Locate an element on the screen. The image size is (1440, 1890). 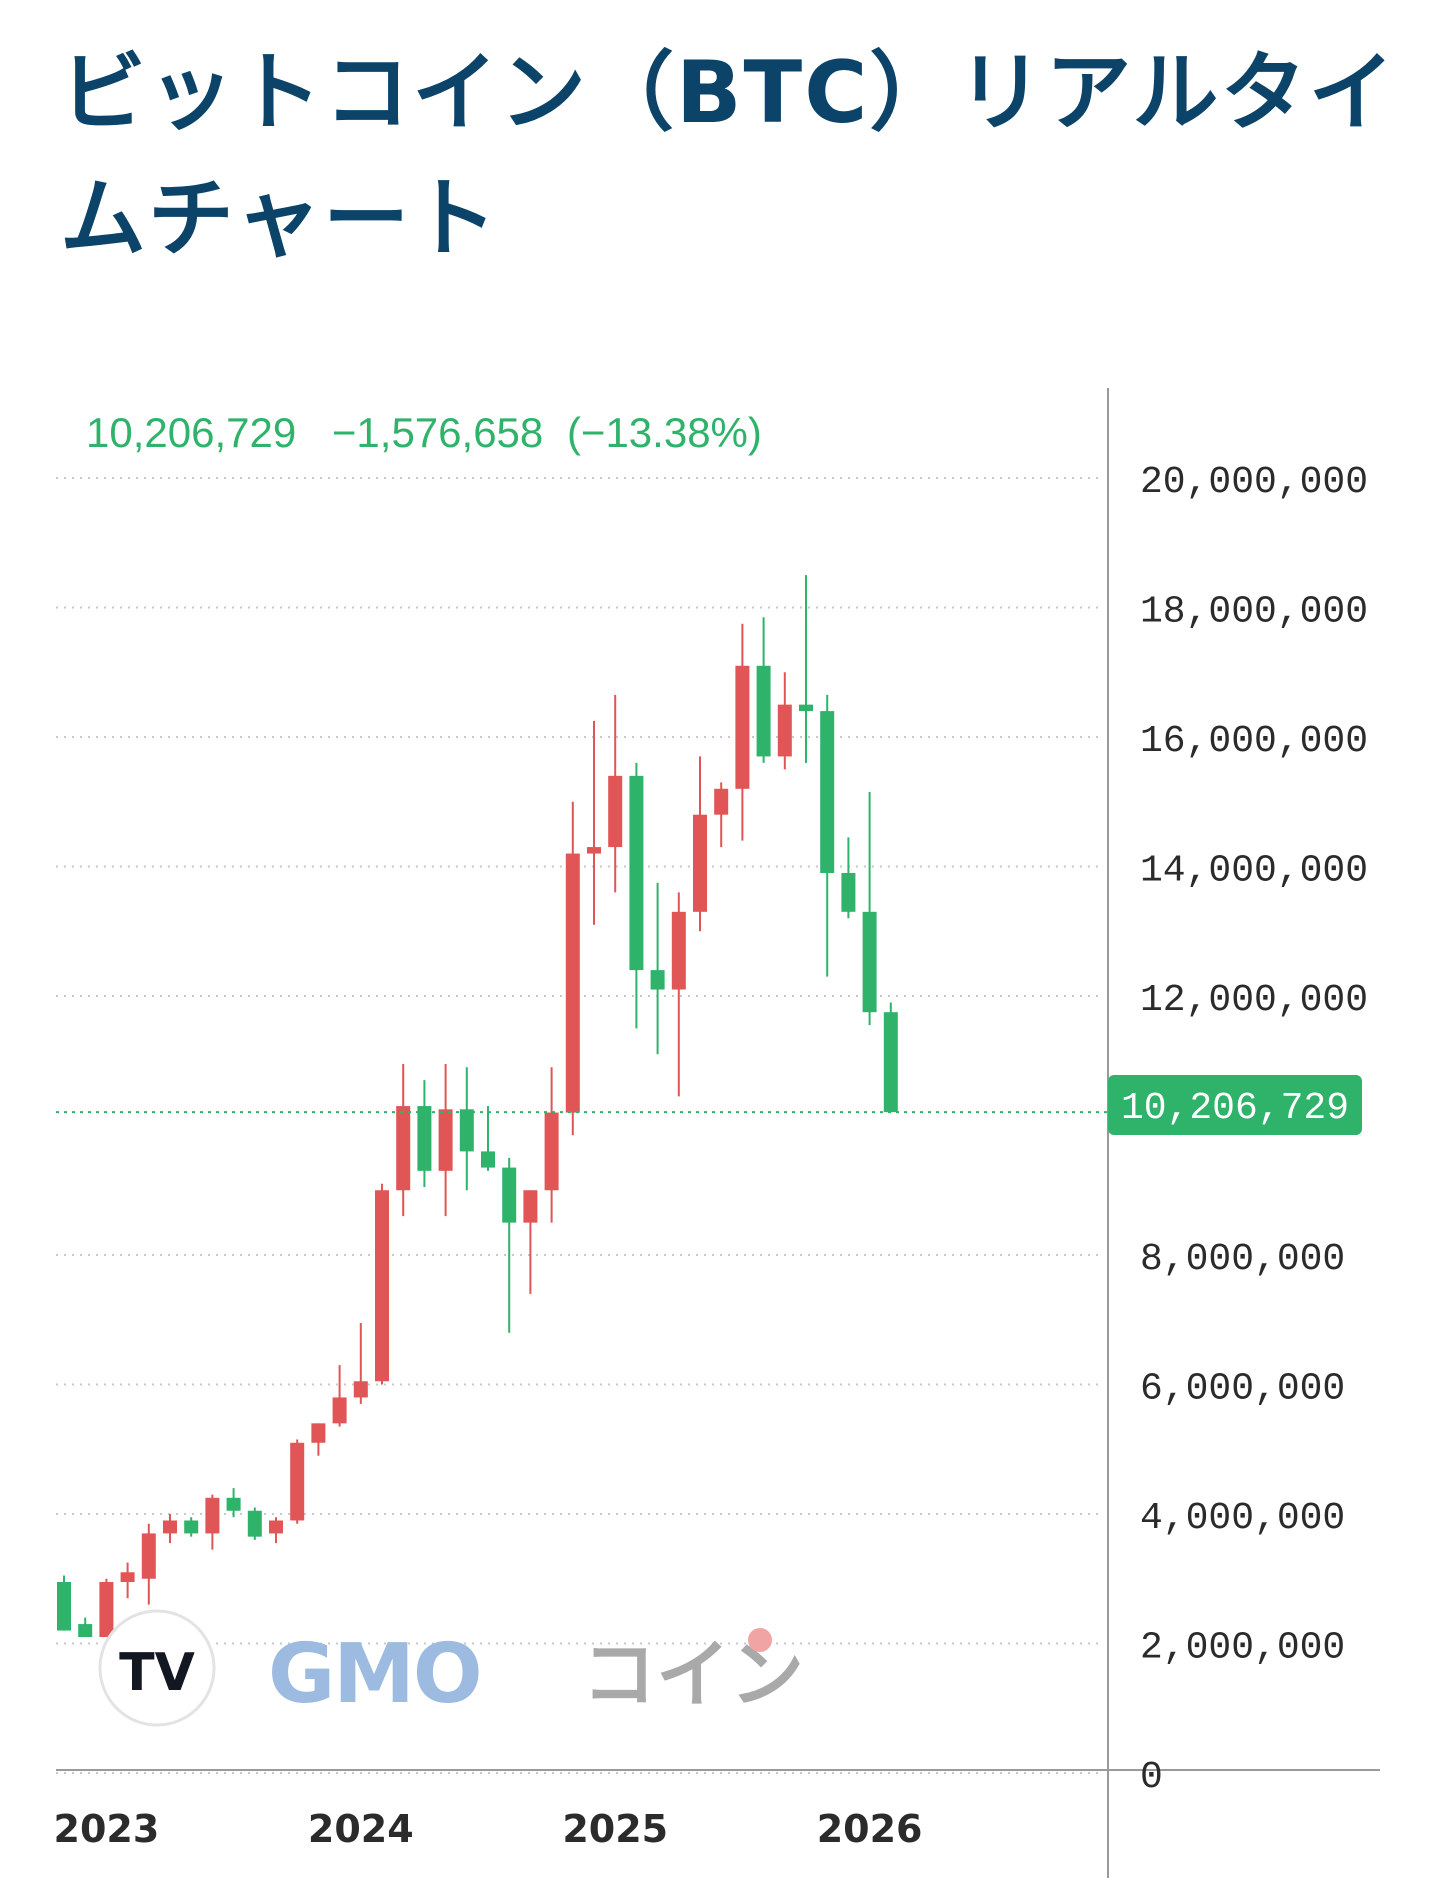
price-axis-tick-label: 8,000,000 is located at coordinates (1242, 1259).